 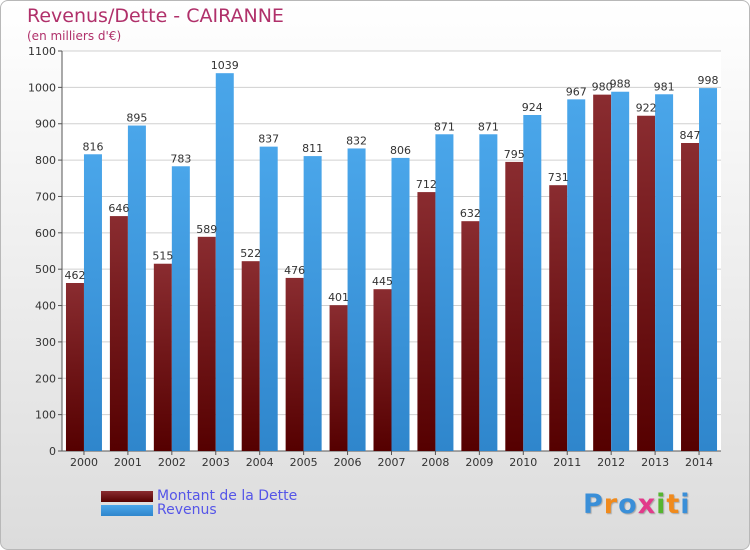 What do you see at coordinates (532, 107) in the screenshot?
I see `data-label-revenus: 924` at bounding box center [532, 107].